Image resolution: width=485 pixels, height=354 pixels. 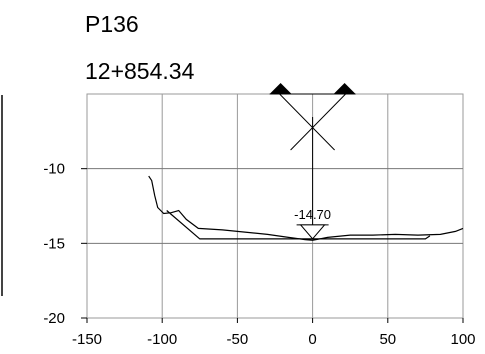 What do you see at coordinates (140, 71) in the screenshot?
I see `chart-subtitle: 12+854.34` at bounding box center [140, 71].